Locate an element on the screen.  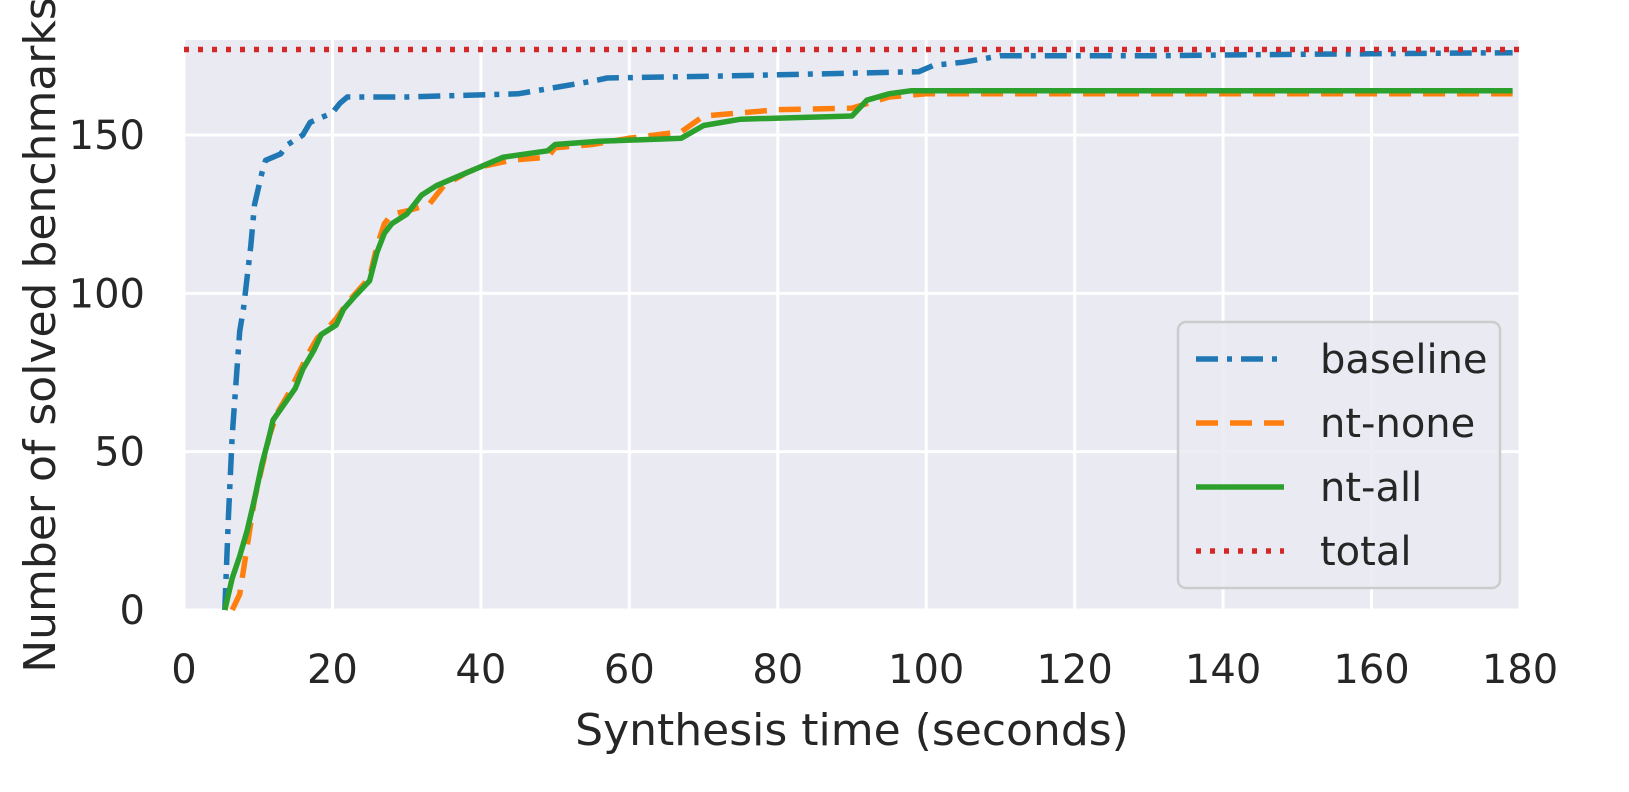
x-tick-label: 140 is located at coordinates (1223, 670).